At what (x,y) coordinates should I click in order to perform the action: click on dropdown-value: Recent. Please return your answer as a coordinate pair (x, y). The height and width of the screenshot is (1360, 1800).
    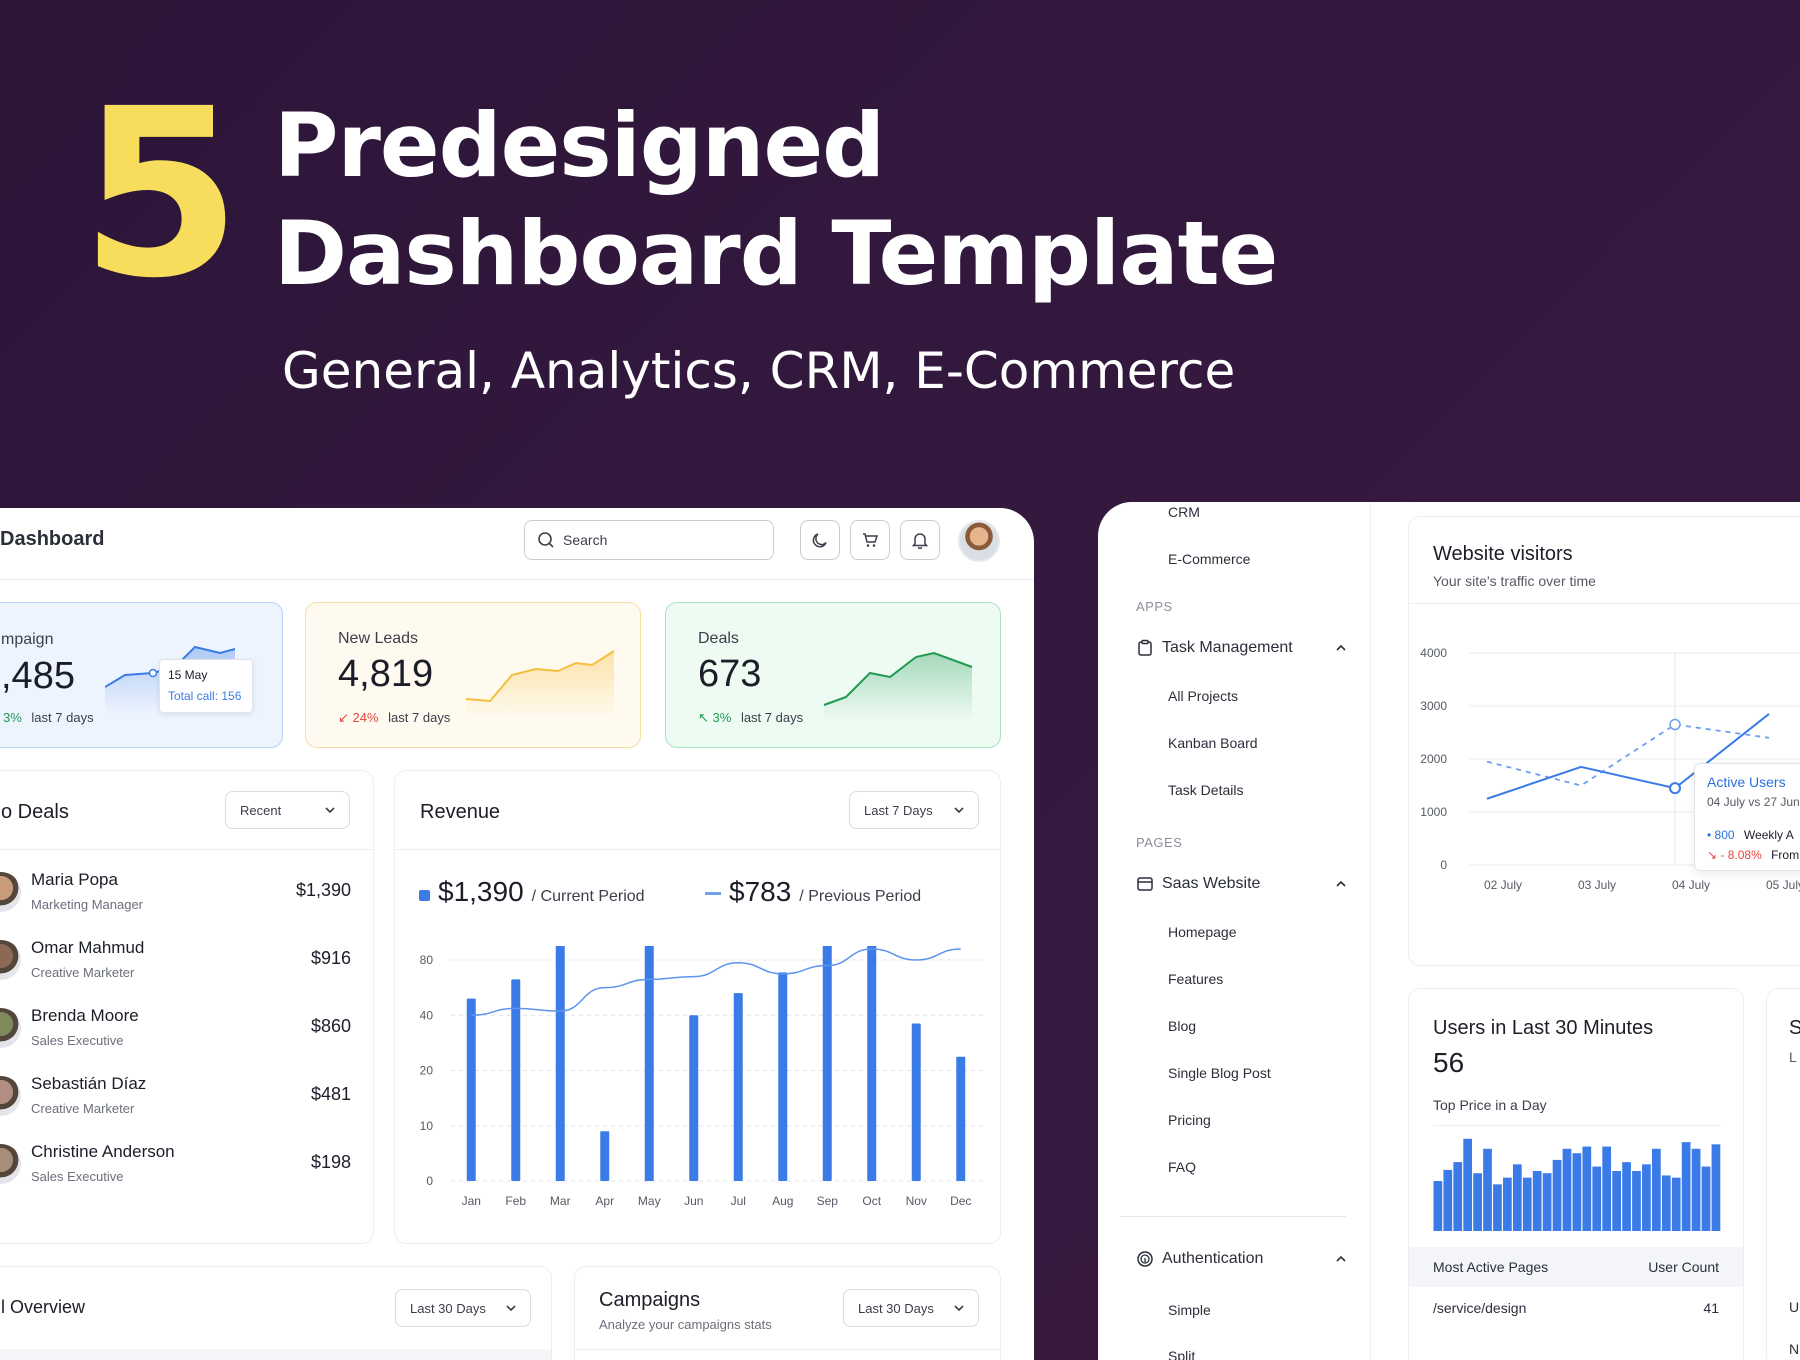
    Looking at the image, I should click on (261, 810).